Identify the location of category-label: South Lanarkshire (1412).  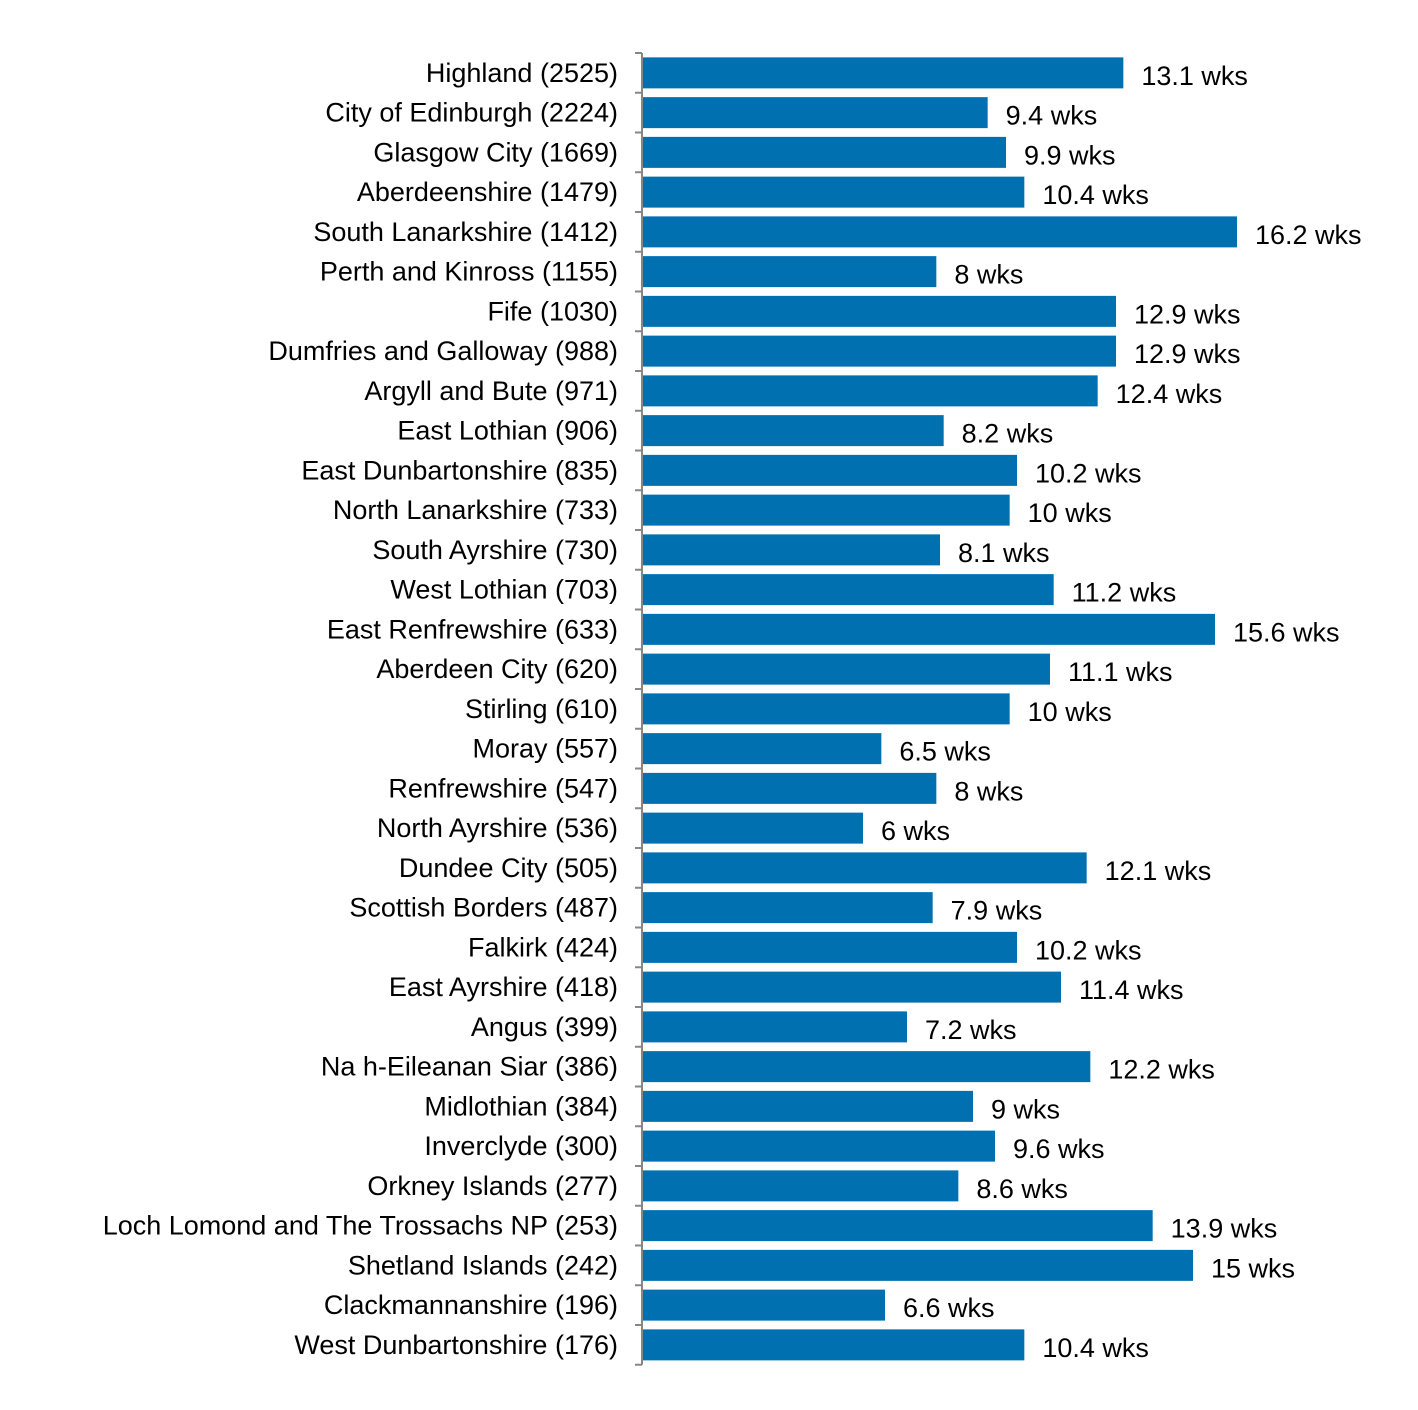
(465, 232).